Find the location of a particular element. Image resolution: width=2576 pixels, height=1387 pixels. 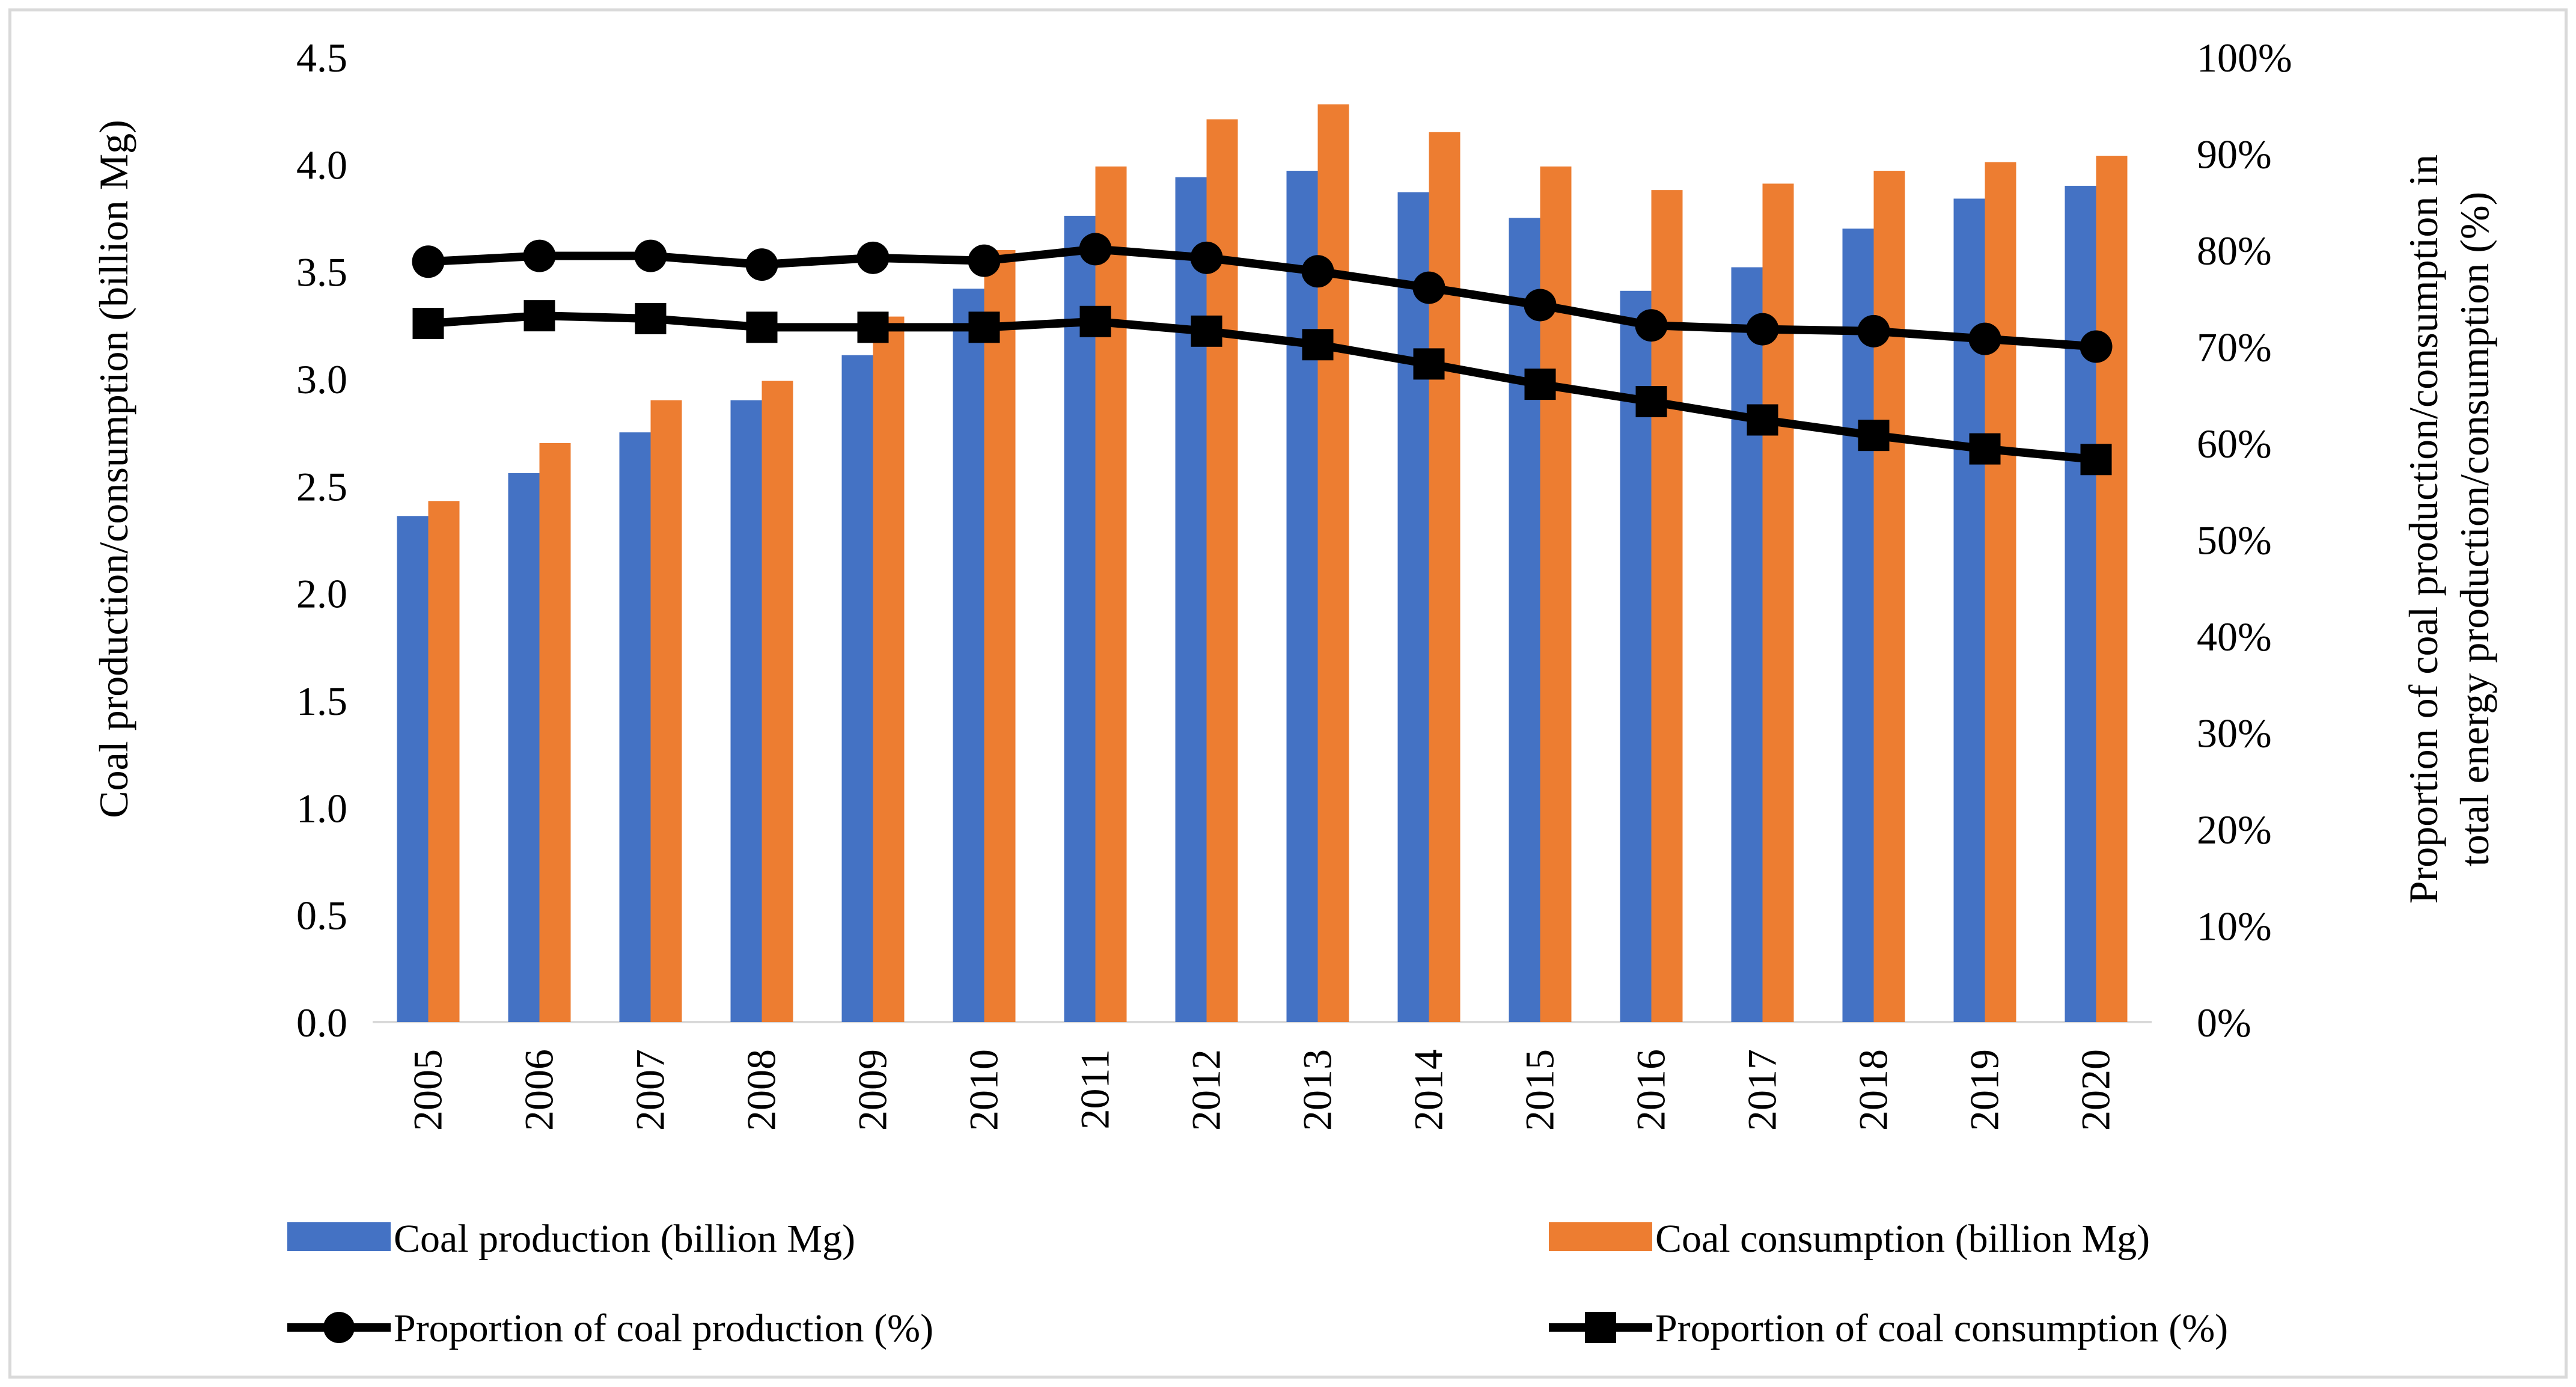

legend-swatch-coal-production is located at coordinates (339, 1236).